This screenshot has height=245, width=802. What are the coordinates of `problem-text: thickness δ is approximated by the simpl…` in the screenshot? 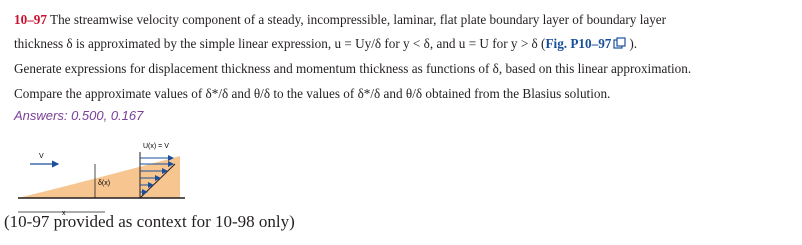 It's located at (280, 43).